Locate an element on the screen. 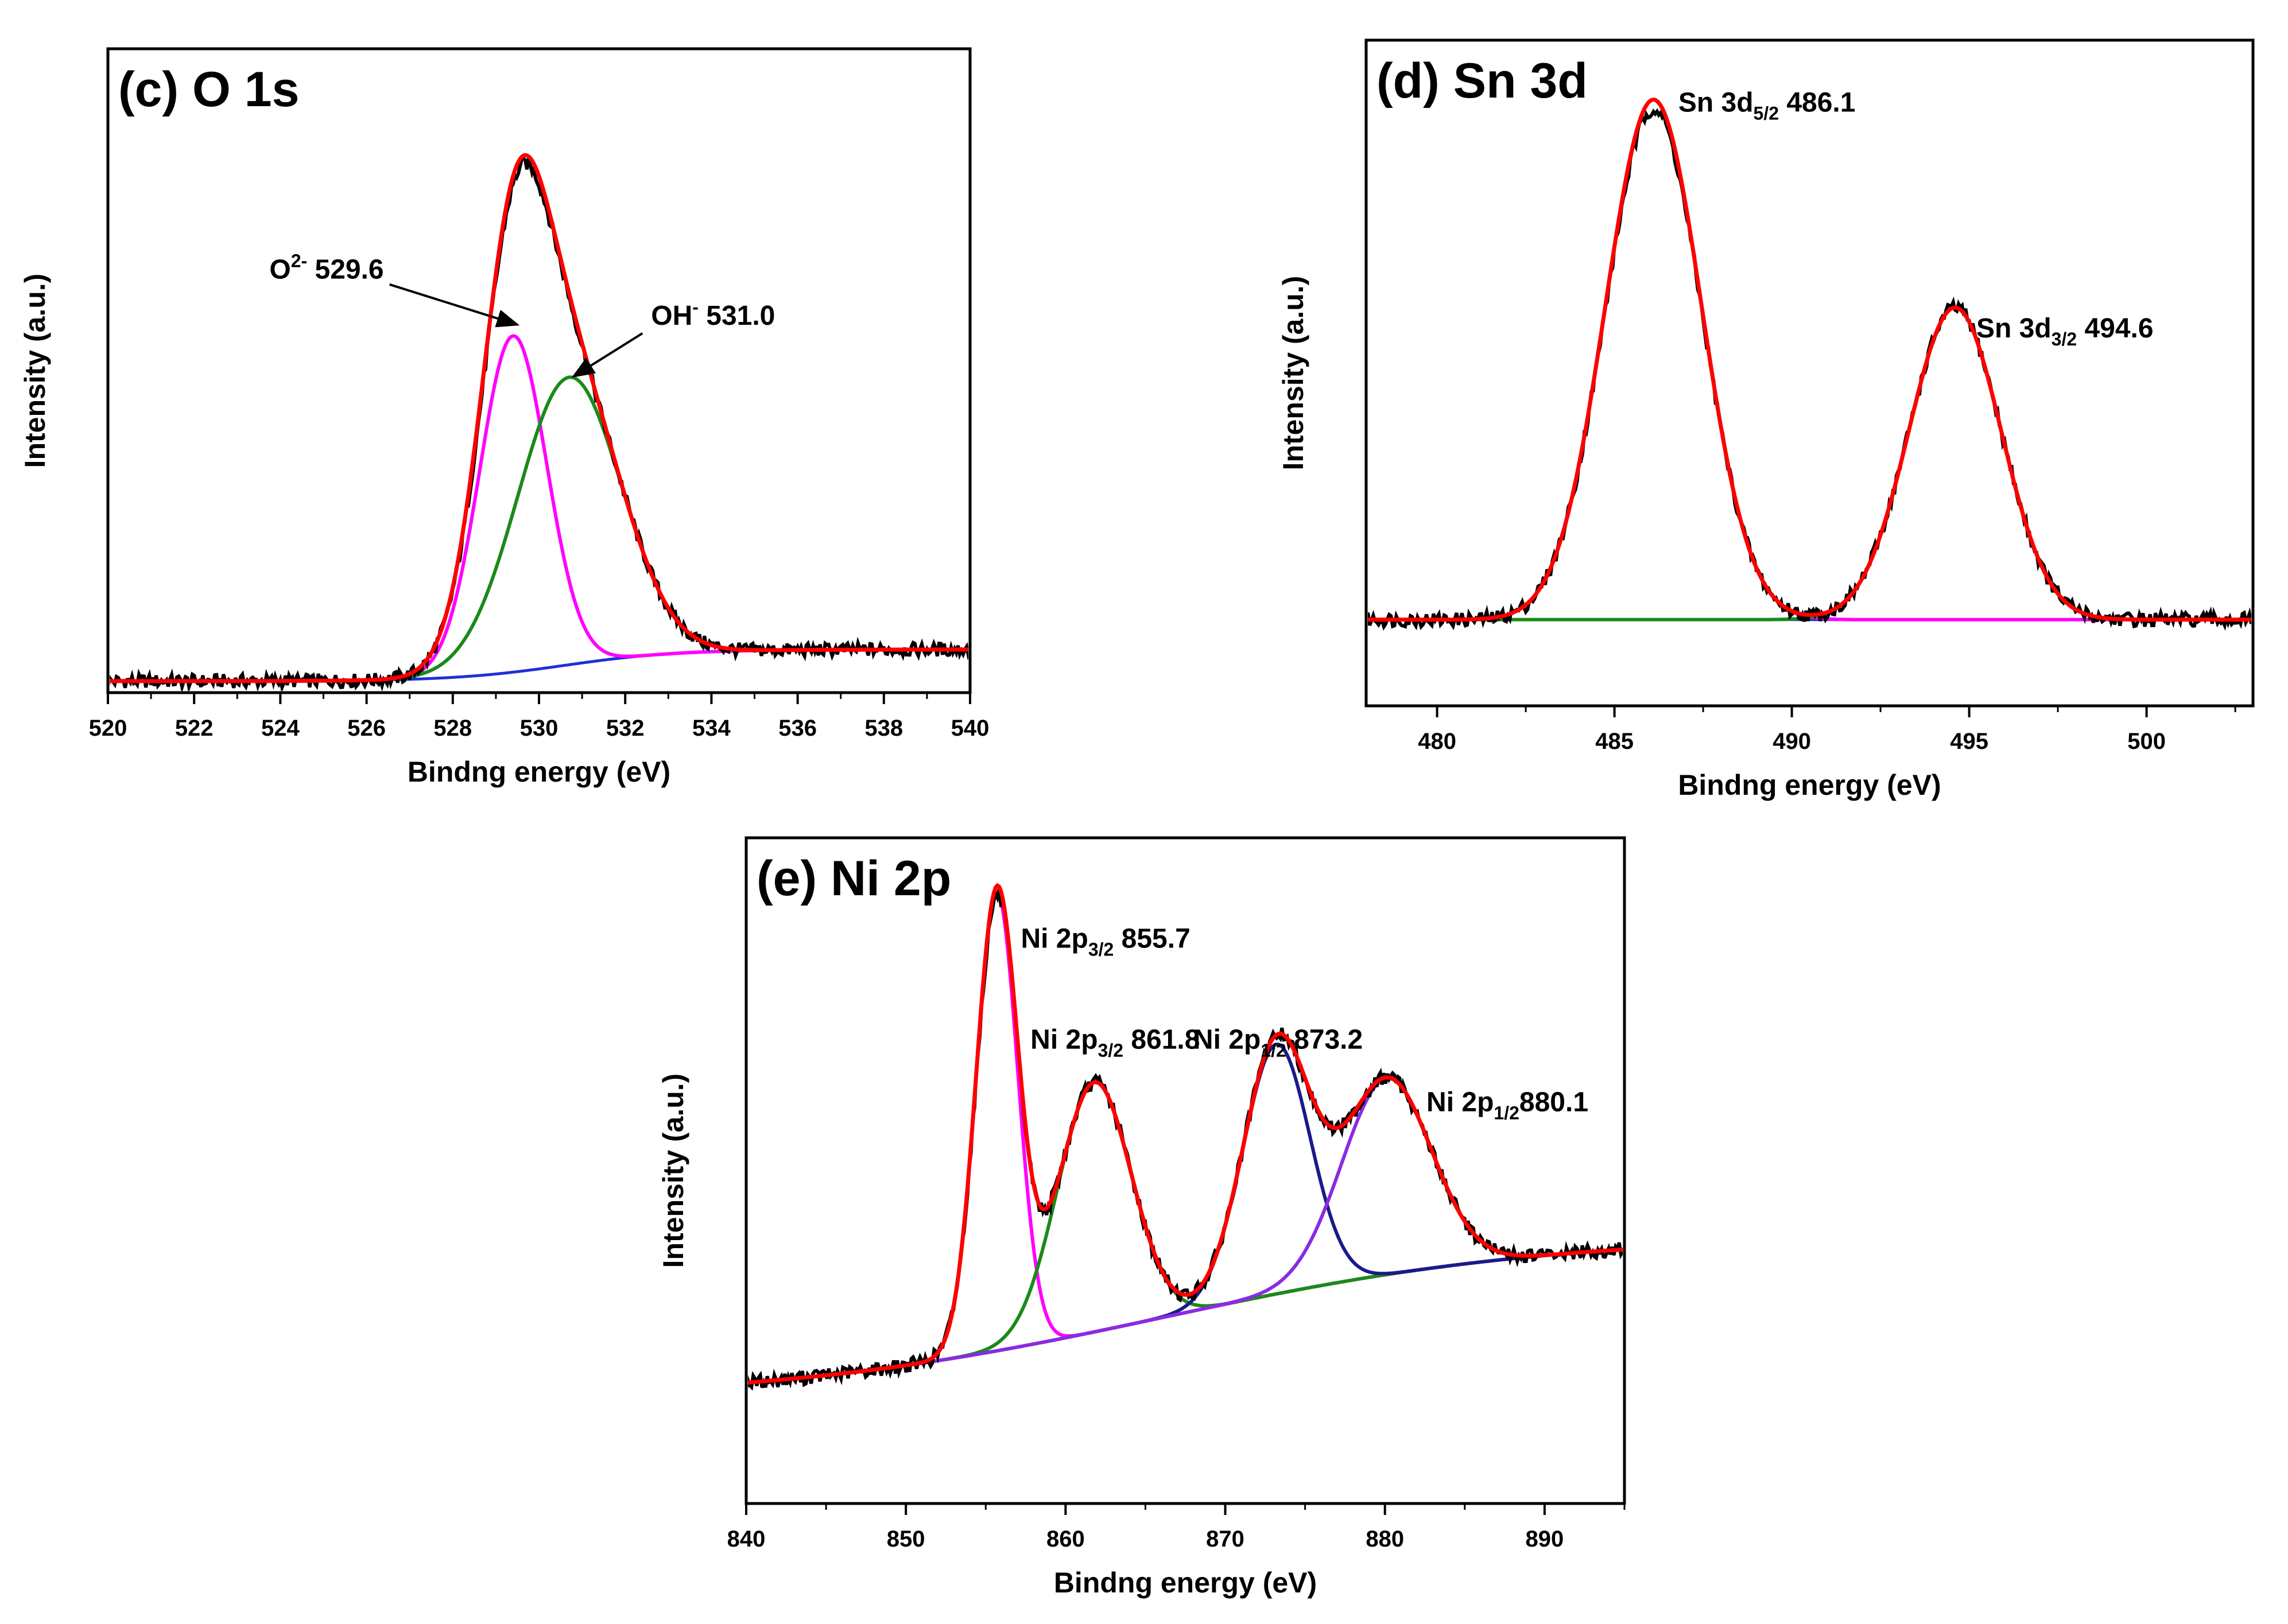  annotation-value: 529.6 is located at coordinates (345, 270).